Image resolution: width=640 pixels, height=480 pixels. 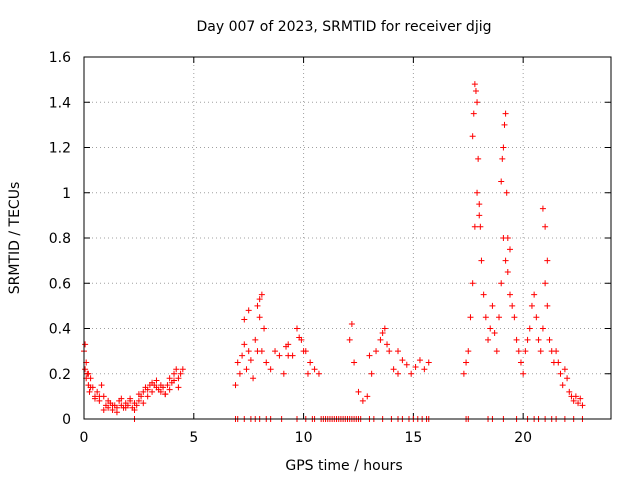 I want to click on y-tick-label: 0.2, so click(x=60, y=375).